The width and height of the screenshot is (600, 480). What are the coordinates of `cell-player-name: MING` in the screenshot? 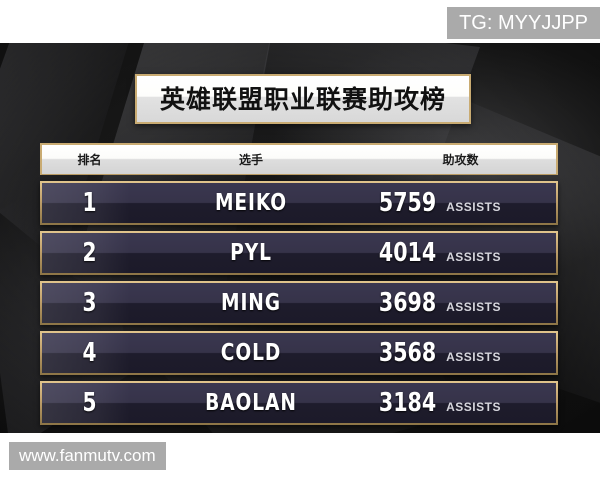 It's located at (251, 303).